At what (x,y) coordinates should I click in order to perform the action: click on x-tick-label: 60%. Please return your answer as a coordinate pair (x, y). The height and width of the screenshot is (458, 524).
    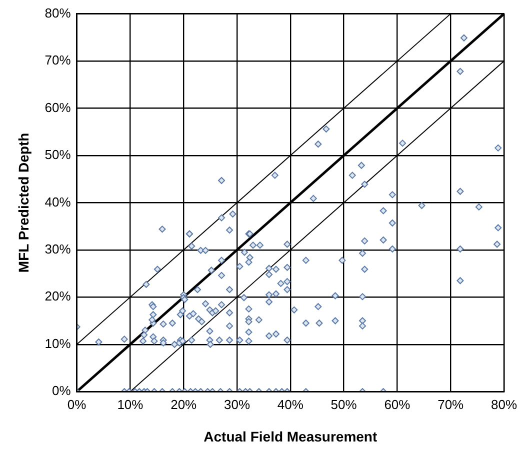
    Looking at the image, I should click on (397, 404).